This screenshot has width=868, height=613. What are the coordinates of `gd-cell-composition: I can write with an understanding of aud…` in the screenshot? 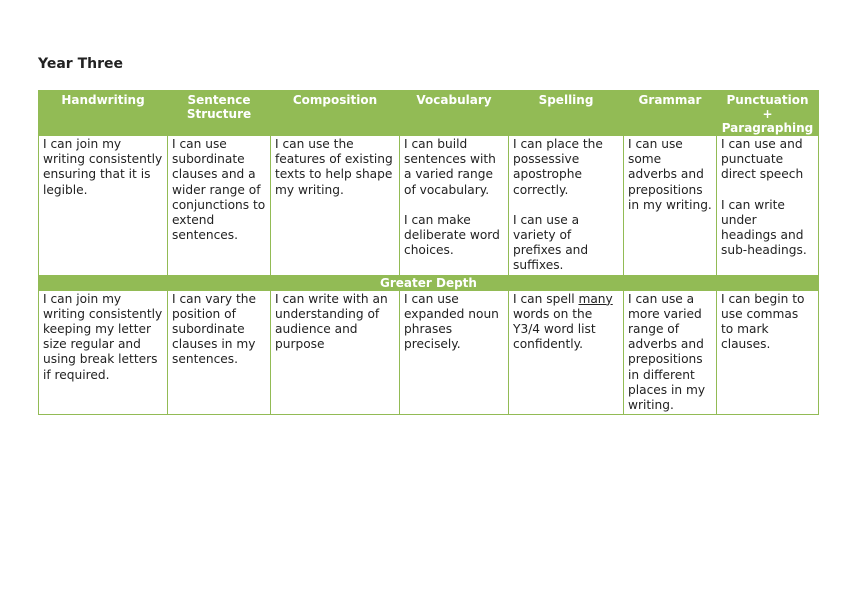 It's located at (335, 352).